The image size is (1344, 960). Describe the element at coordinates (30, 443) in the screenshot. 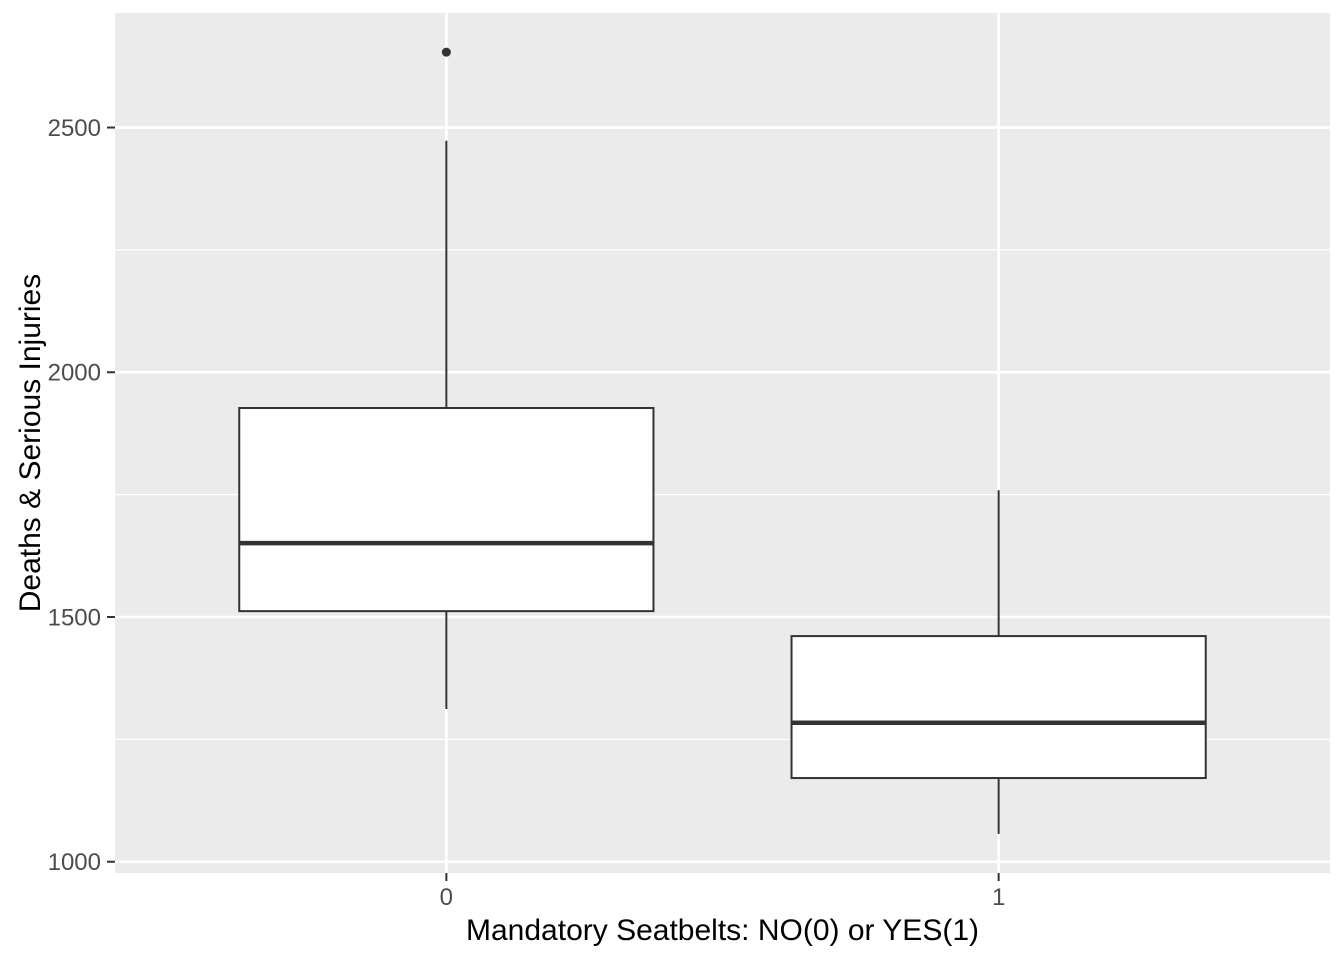

I see `y-axis-title: Deaths & Serious Injuries` at that location.